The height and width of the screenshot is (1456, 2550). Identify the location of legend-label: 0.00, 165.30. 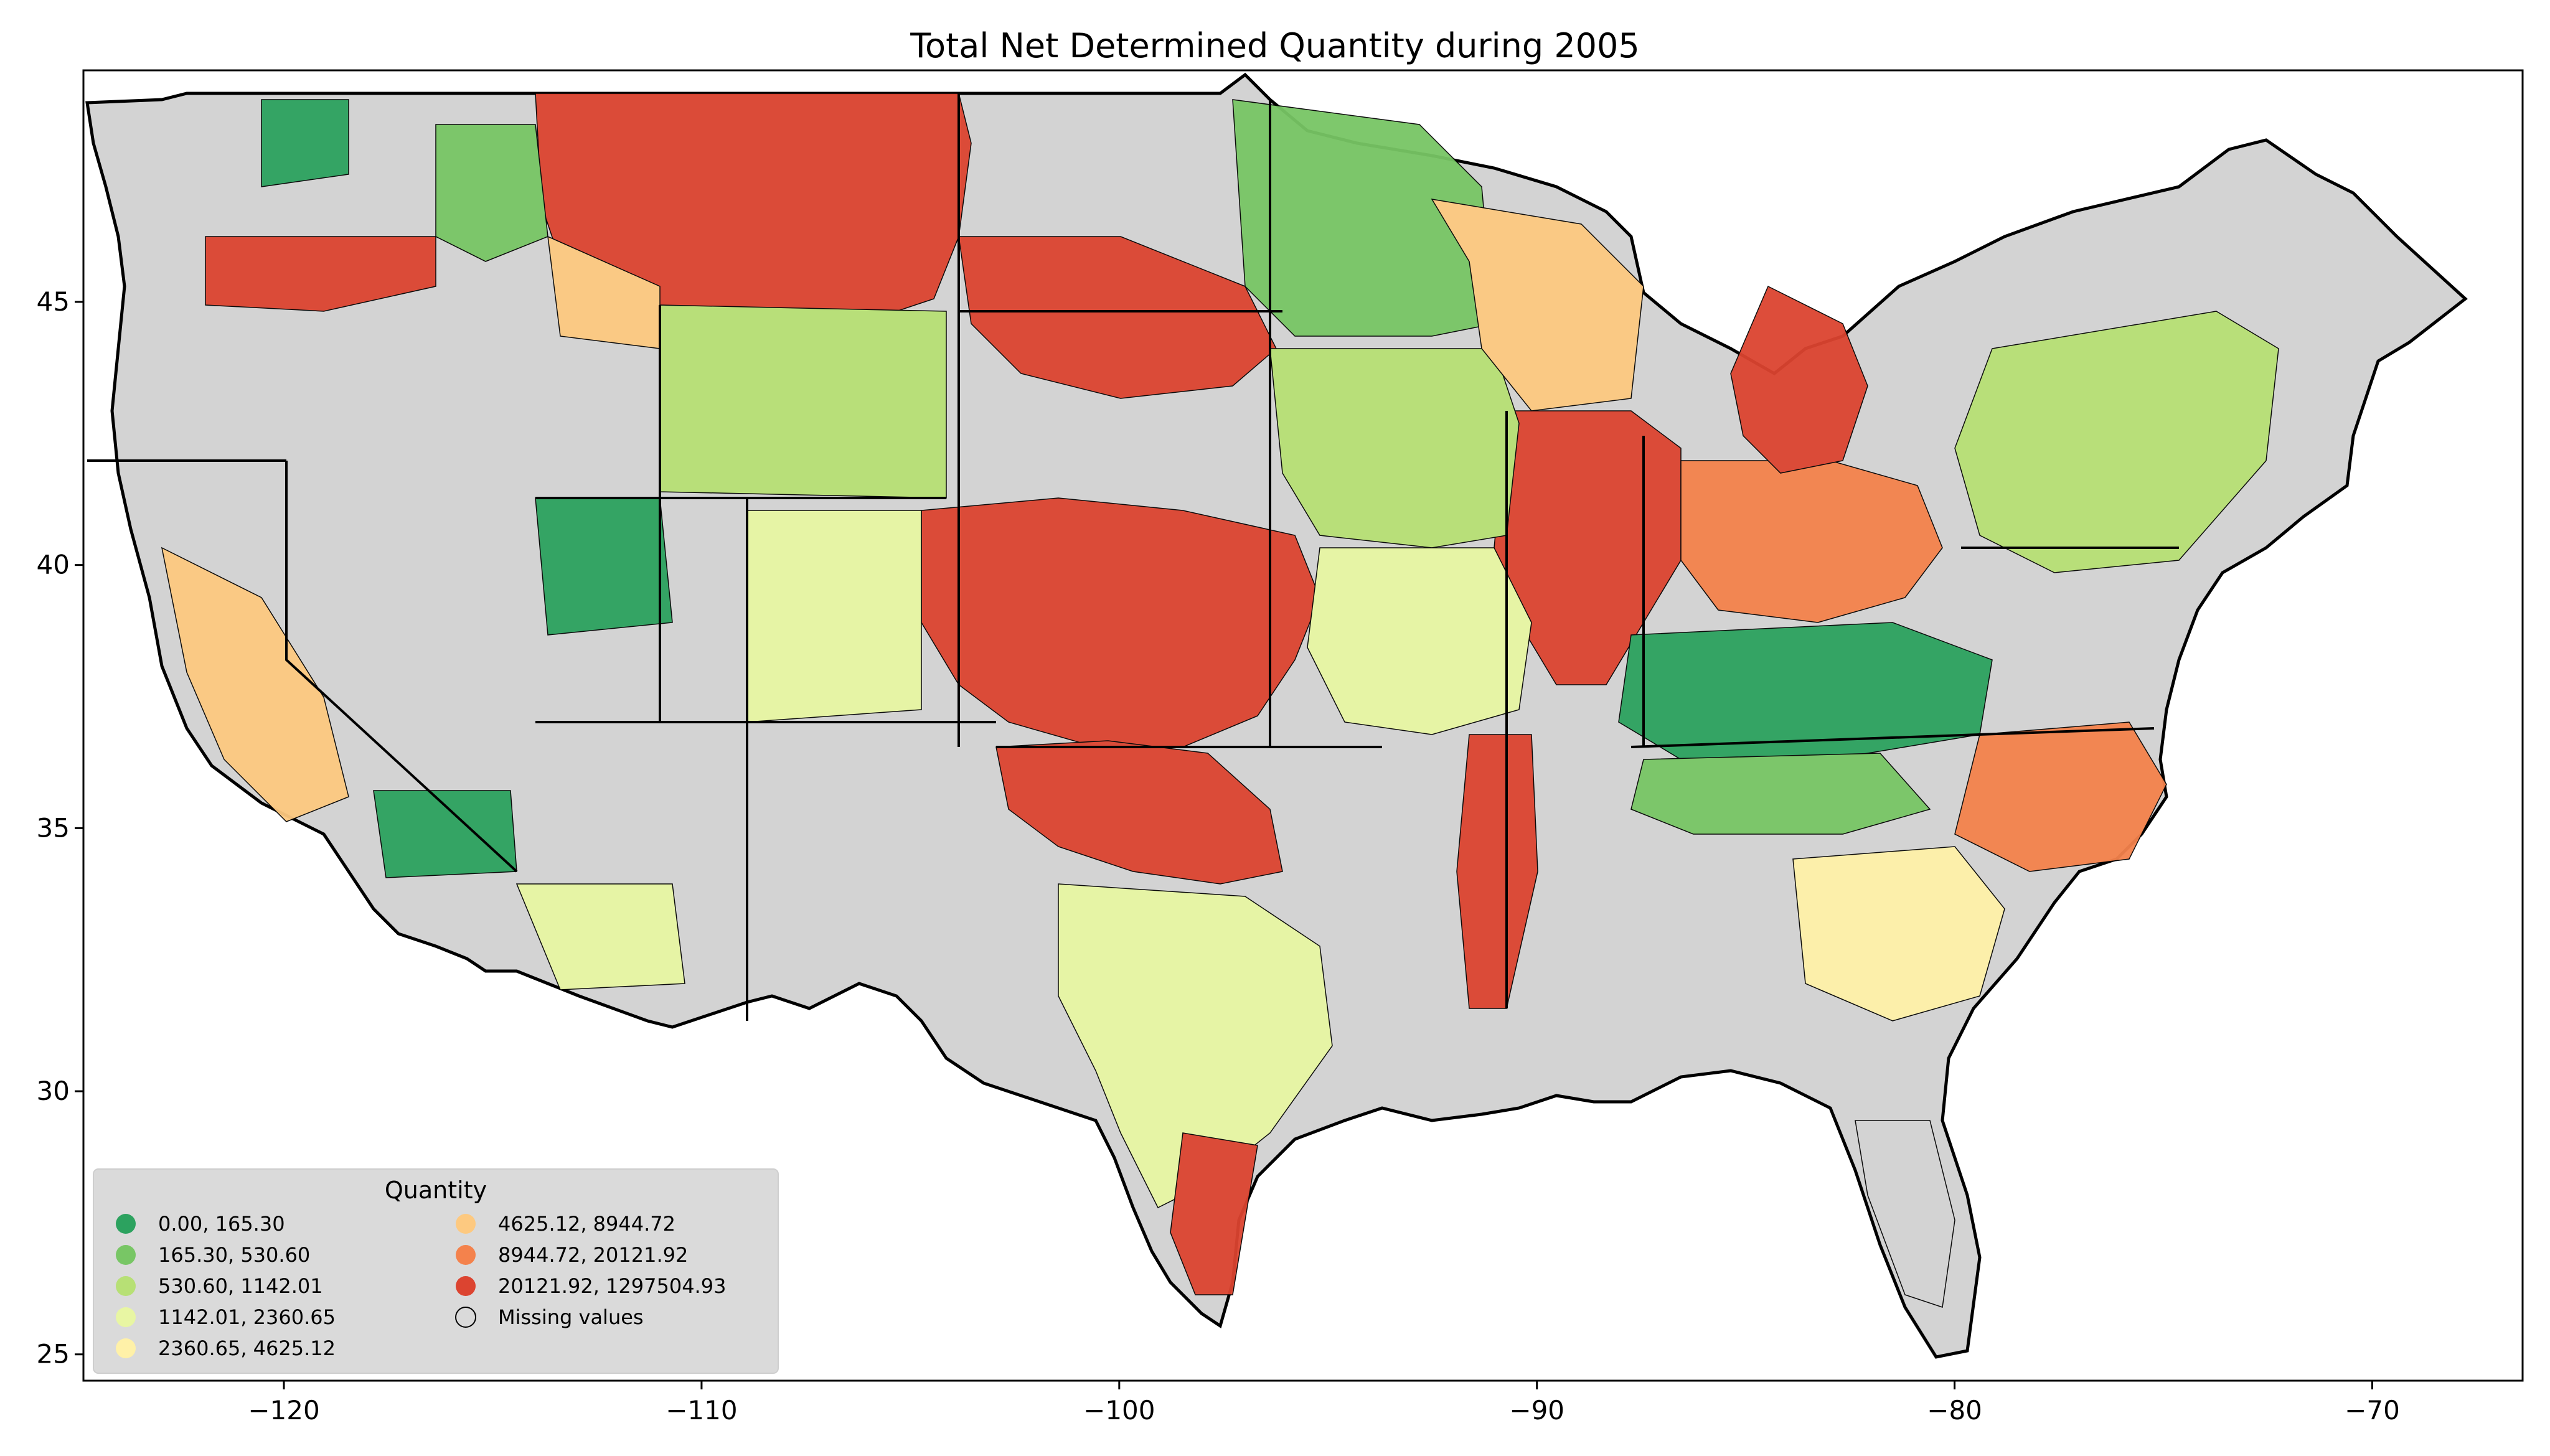
(221, 1224).